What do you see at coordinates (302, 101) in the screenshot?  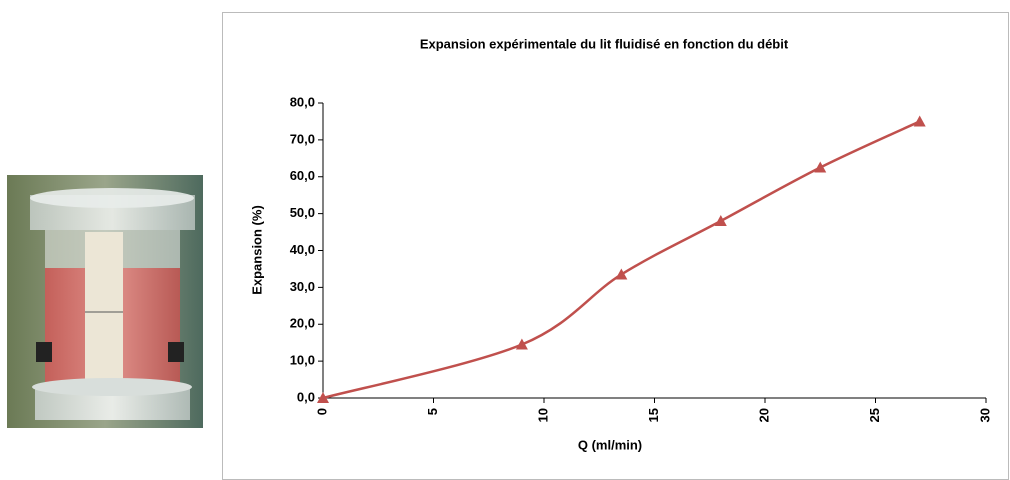 I see `y-tick-label: 80,0` at bounding box center [302, 101].